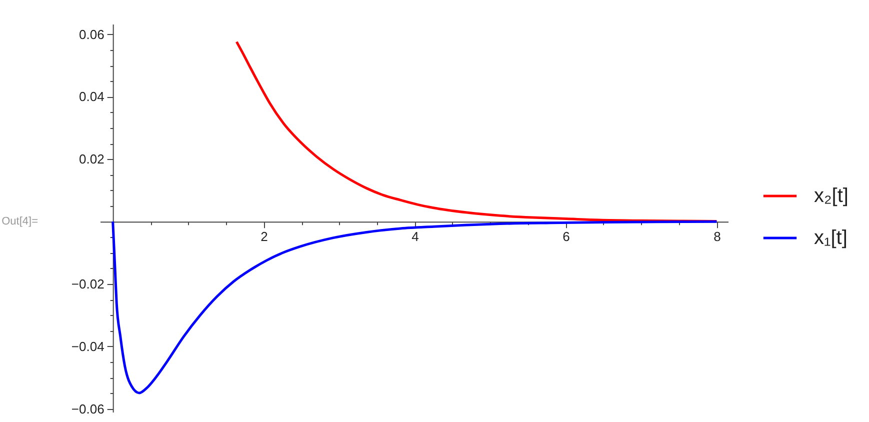  I want to click on text: Out[4]=, so click(20, 222).